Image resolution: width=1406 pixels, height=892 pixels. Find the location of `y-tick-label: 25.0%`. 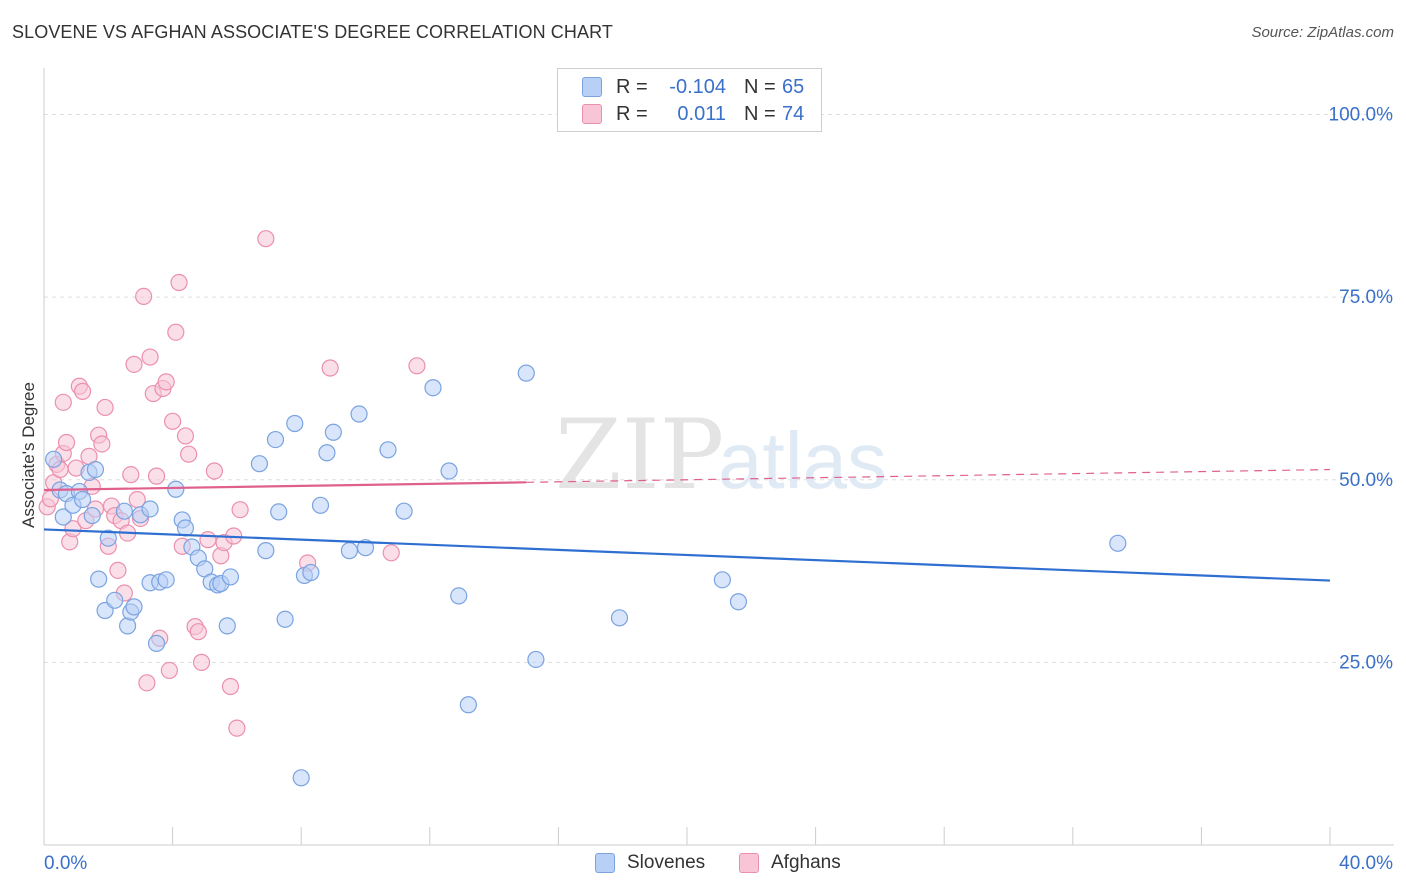

y-tick-label: 25.0% is located at coordinates (1366, 662).